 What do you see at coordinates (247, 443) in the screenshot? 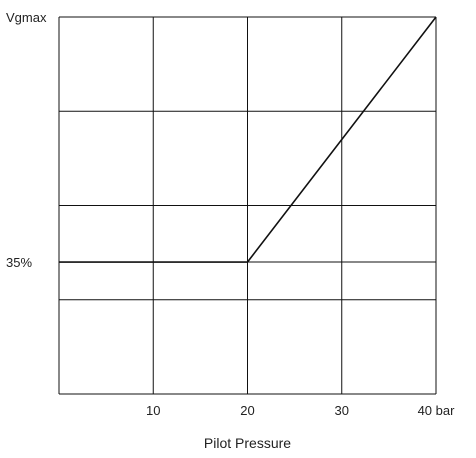
I see `x-axis-title: Pilot Pressure` at bounding box center [247, 443].